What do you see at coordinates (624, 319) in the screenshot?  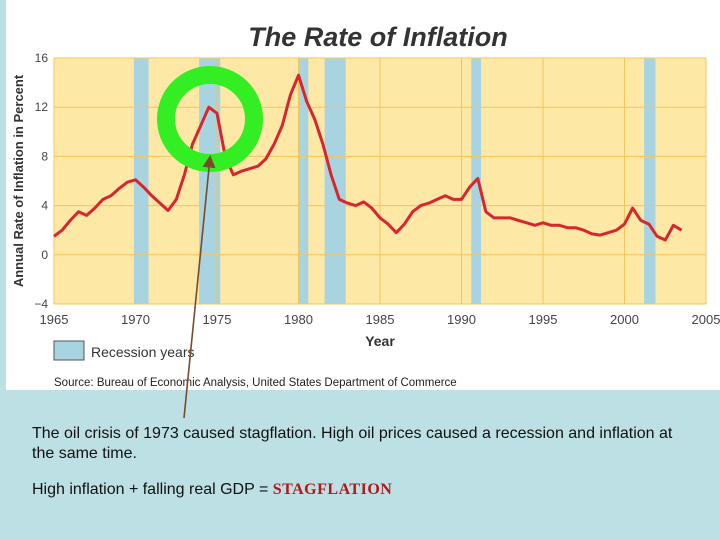 I see `x-tick-label: 2000` at bounding box center [624, 319].